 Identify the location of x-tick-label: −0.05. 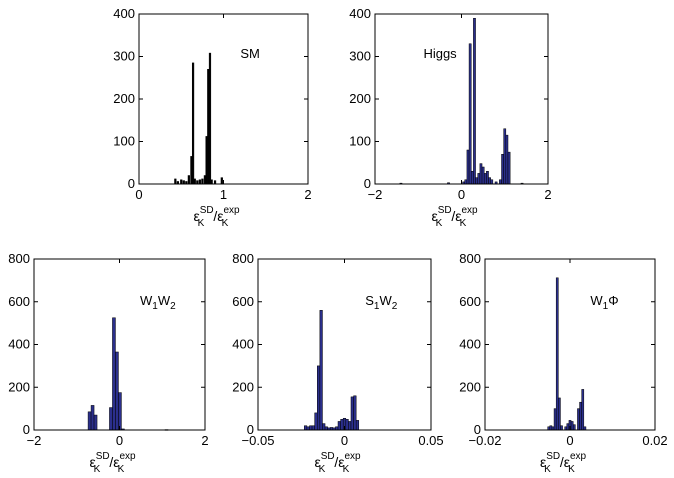
(258, 440).